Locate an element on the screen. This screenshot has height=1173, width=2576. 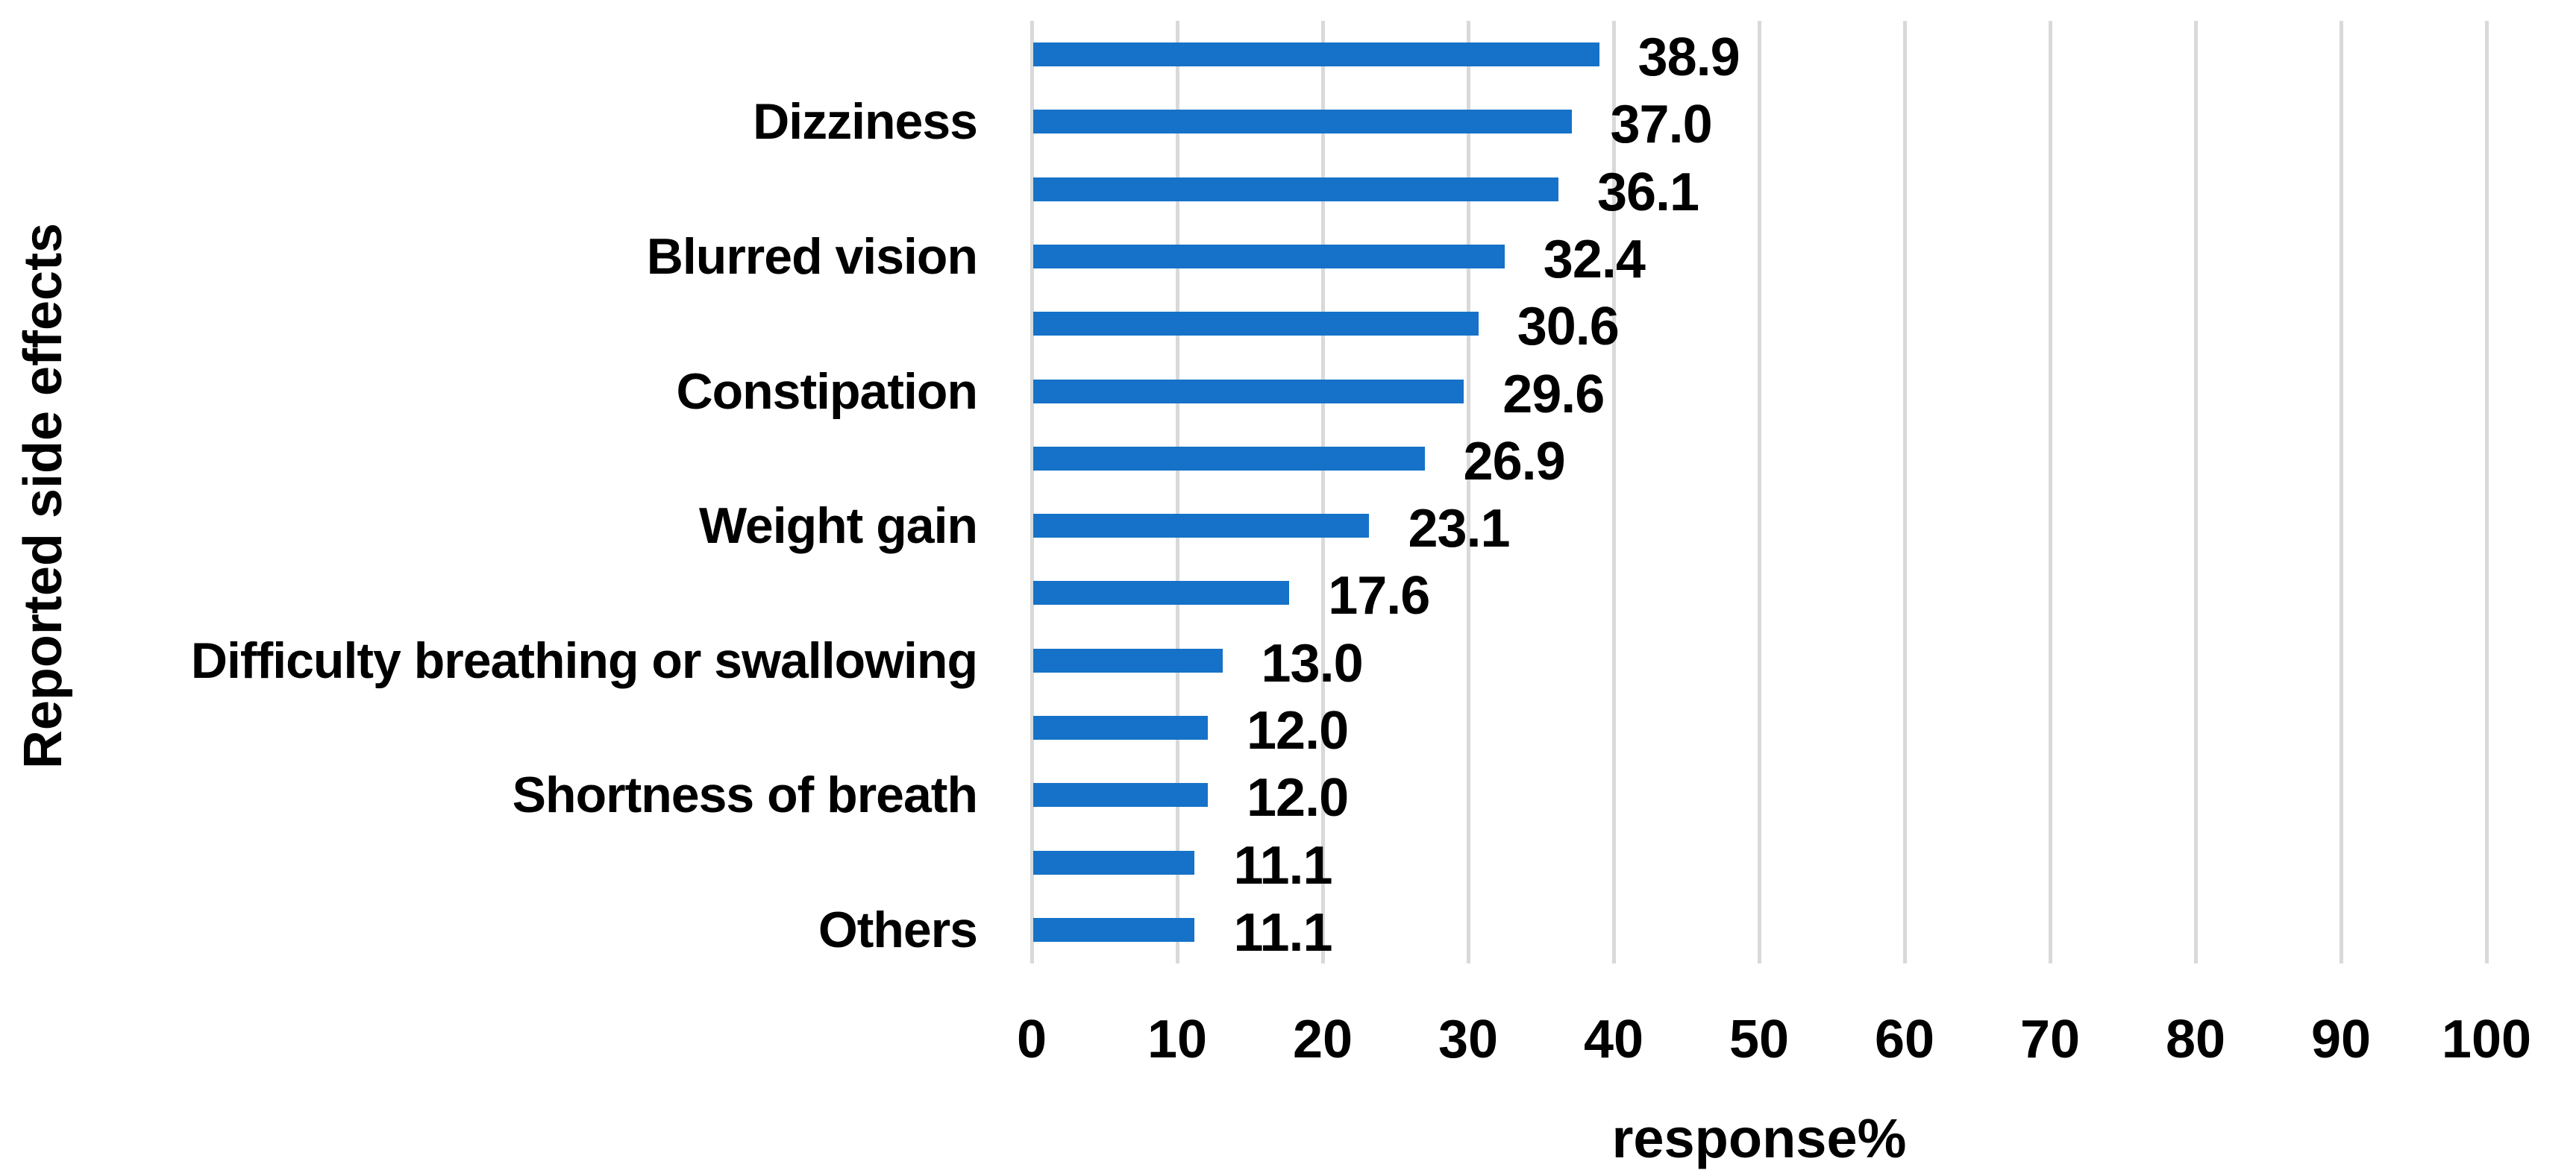
x-tick-label: 90 is located at coordinates (2341, 1039).